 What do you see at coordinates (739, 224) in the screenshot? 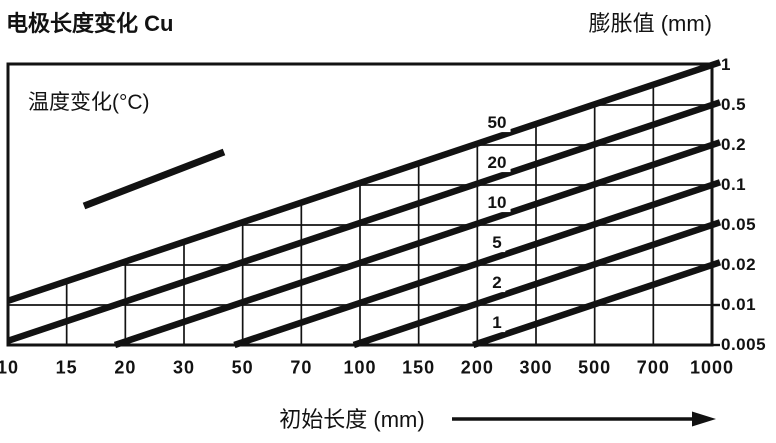
I see `y-tick-label: 0.05` at bounding box center [739, 224].